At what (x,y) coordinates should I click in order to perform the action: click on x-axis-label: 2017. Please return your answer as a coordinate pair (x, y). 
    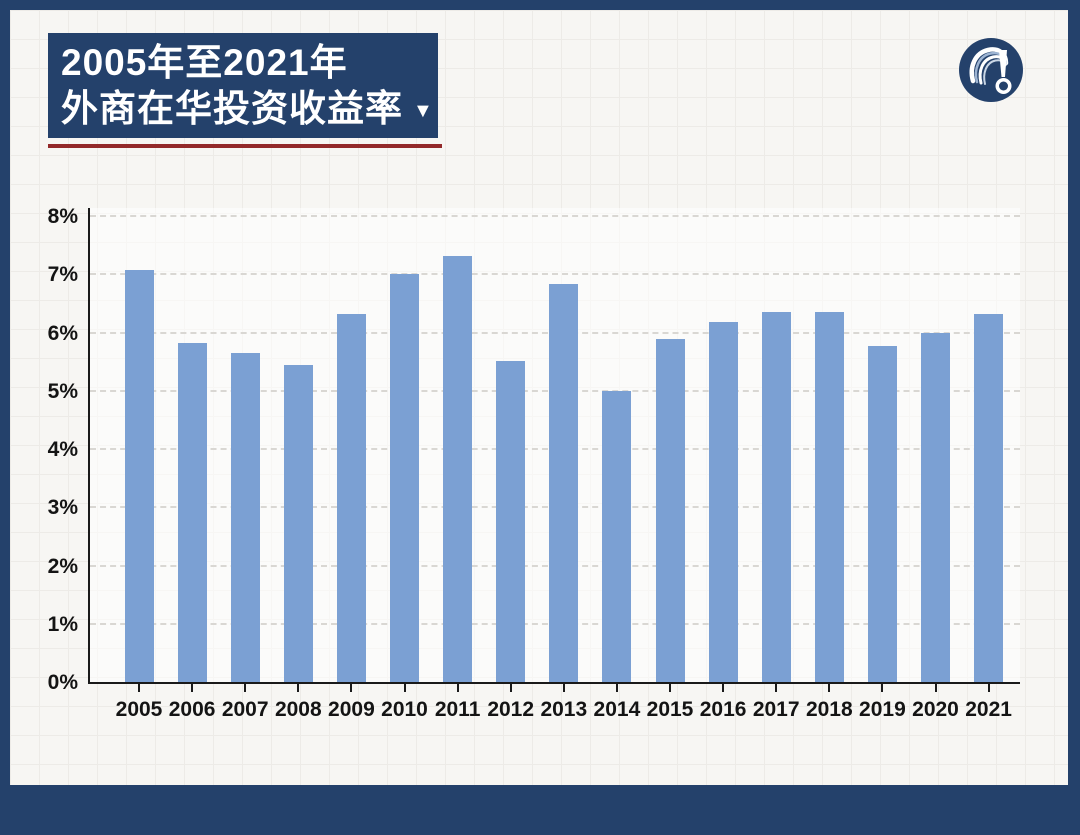
    Looking at the image, I should click on (776, 709).